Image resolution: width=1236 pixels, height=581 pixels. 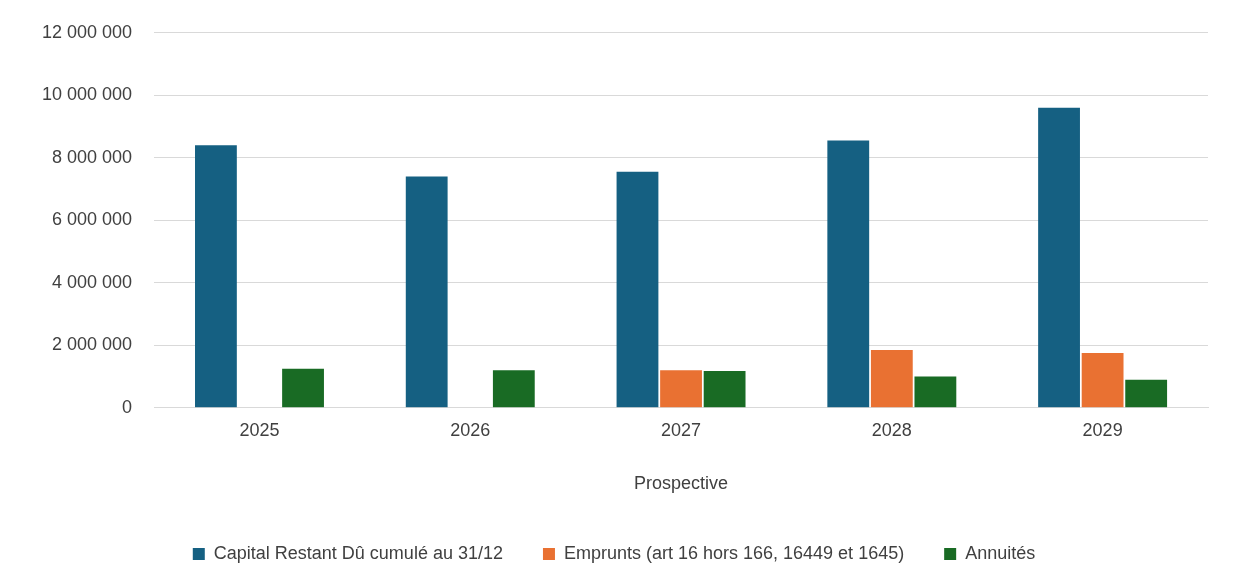 I want to click on x-tick-label: 2028, so click(x=891, y=429).